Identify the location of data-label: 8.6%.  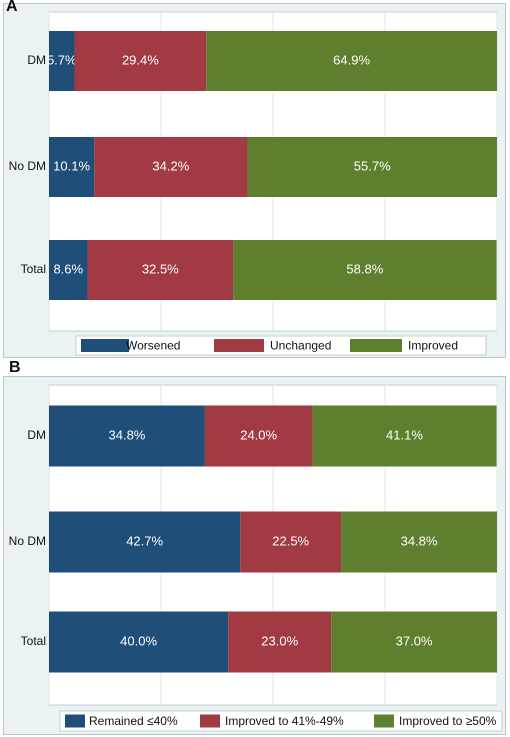
(68, 268).